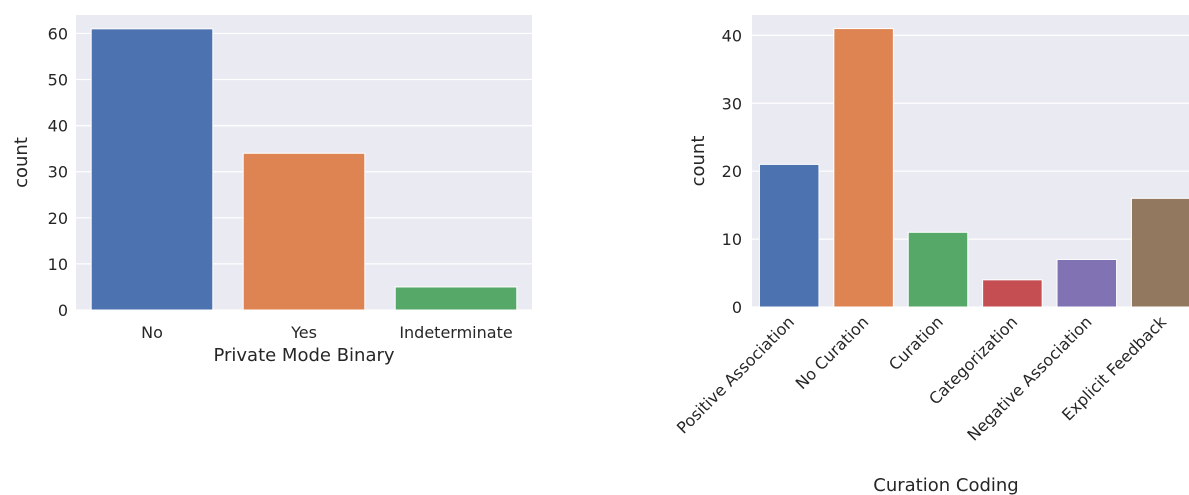 This screenshot has height=495, width=1189. What do you see at coordinates (152, 332) in the screenshot?
I see `x-tick-label: No` at bounding box center [152, 332].